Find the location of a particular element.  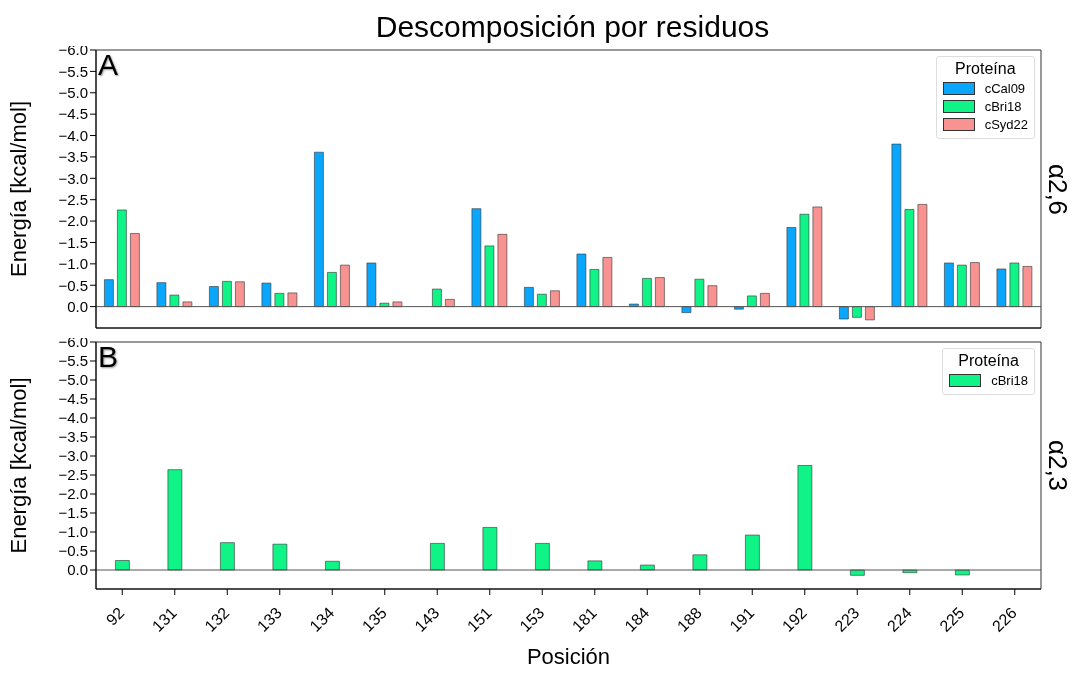

legend-label: cCal09 is located at coordinates (1005, 88).